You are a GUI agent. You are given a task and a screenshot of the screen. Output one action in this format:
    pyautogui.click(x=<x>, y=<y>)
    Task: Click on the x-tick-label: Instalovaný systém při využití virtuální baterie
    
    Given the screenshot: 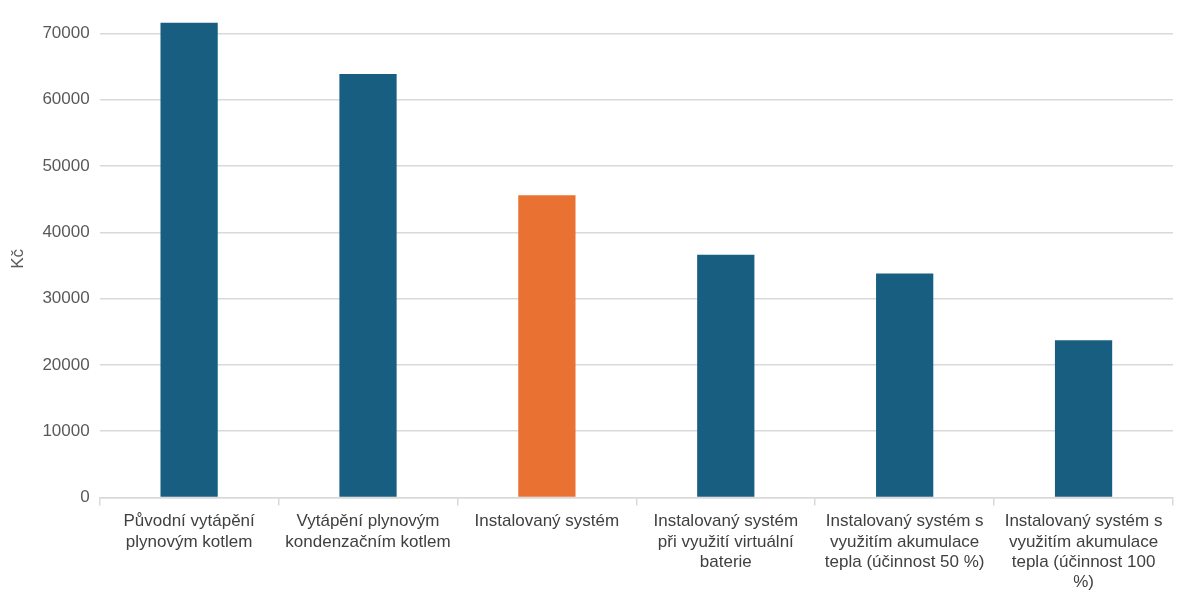 What is the action you would take?
    pyautogui.click(x=726, y=541)
    